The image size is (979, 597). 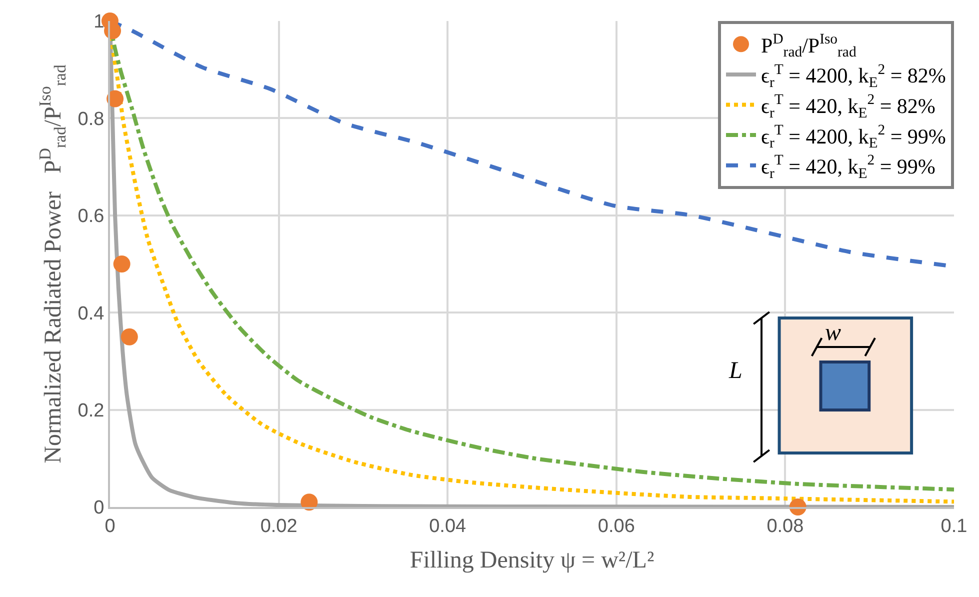 I want to click on y-tick-label: 0, so click(x=99, y=508).